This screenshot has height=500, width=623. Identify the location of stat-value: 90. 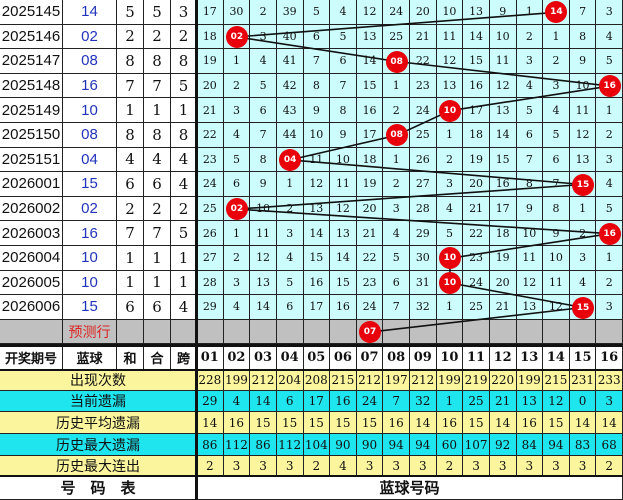
(370, 445).